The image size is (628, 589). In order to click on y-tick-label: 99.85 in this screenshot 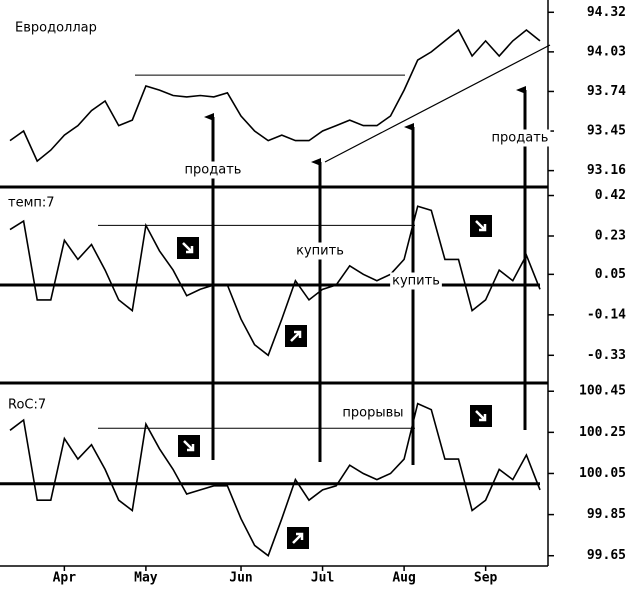, I will do `click(606, 514)`.